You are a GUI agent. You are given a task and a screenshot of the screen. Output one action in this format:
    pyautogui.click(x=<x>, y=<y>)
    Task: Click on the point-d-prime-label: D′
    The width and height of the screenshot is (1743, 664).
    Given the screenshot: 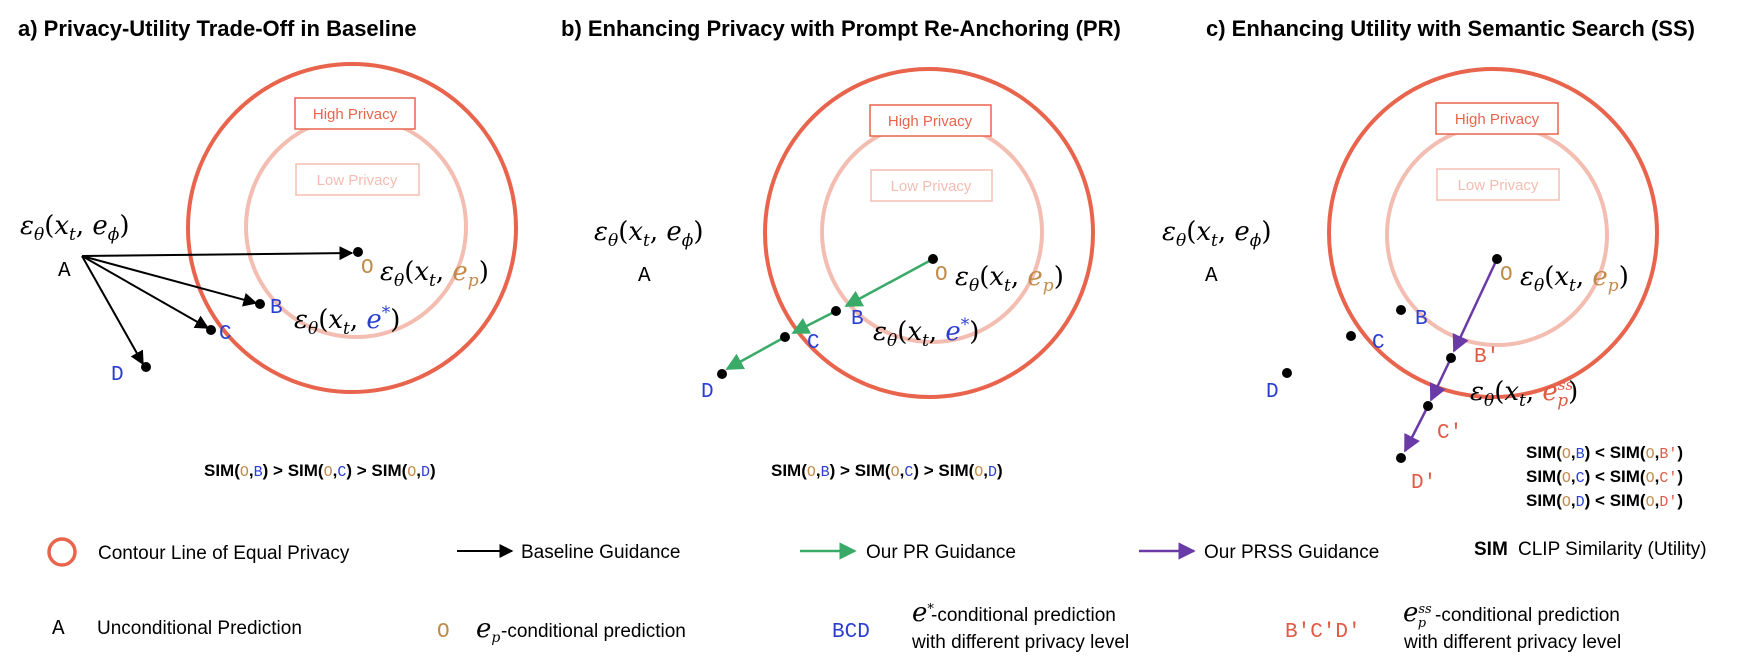 What is the action you would take?
    pyautogui.click(x=1423, y=483)
    